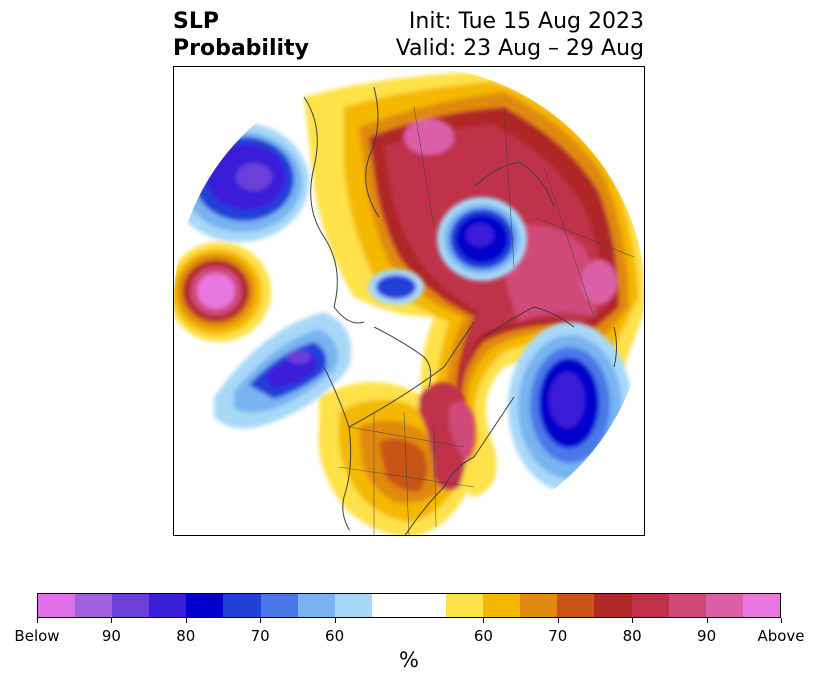 Image resolution: width=819 pixels, height=686 pixels. I want to click on title-variable: SLP, so click(196, 21).